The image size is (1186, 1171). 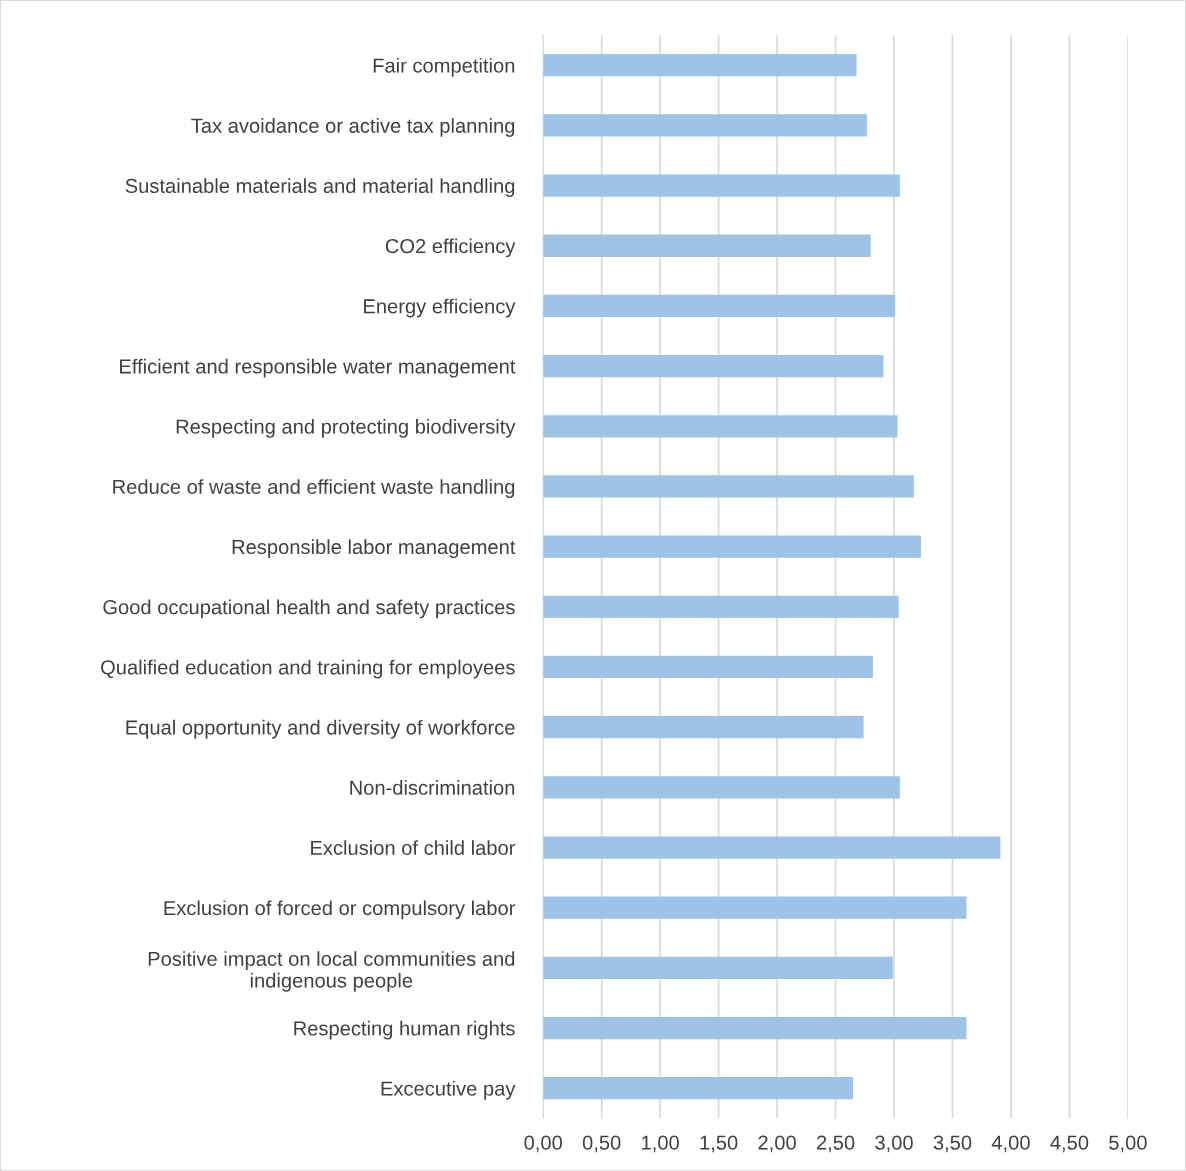 What do you see at coordinates (432, 787) in the screenshot?
I see `y-tick-label: Non-discrimination` at bounding box center [432, 787].